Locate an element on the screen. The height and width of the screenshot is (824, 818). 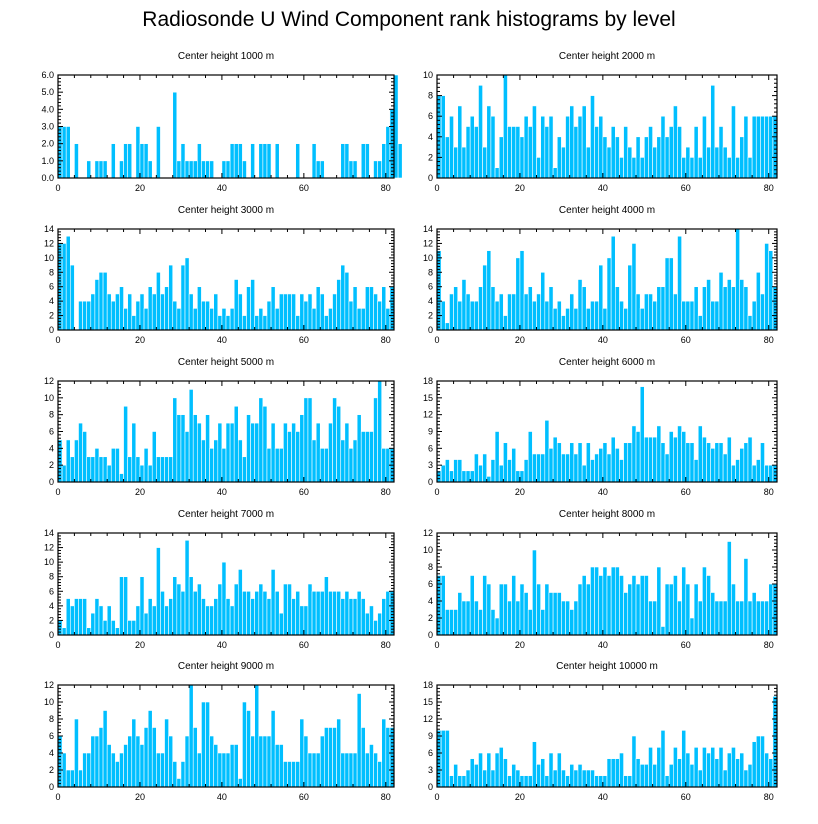
y-tick-label: 0 is located at coordinates (430, 330).